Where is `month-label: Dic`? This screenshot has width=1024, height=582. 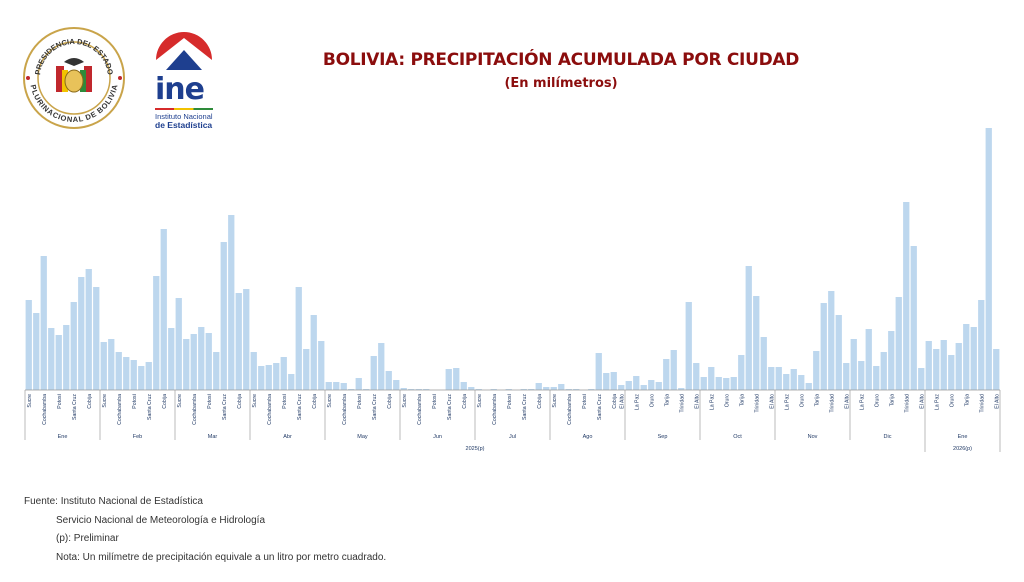
month-label: Dic is located at coordinates (888, 437).